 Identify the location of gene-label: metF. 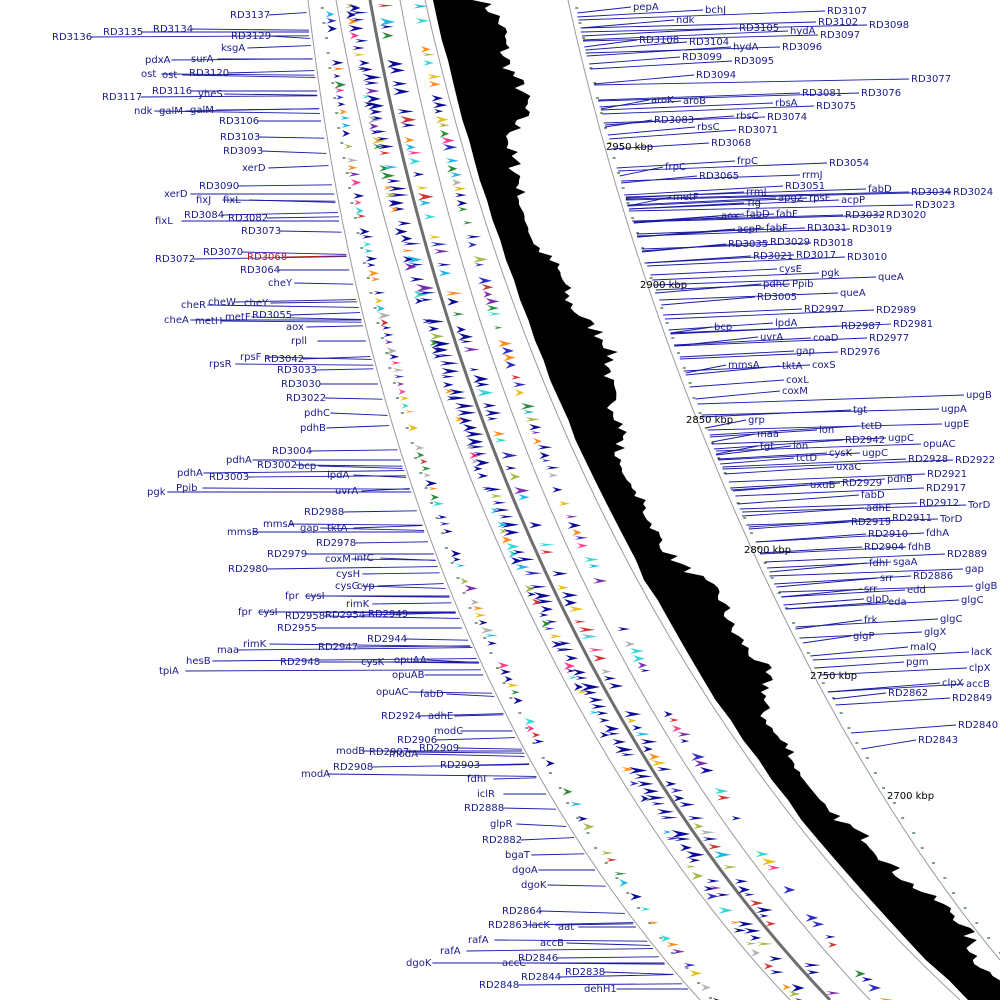
(686, 197).